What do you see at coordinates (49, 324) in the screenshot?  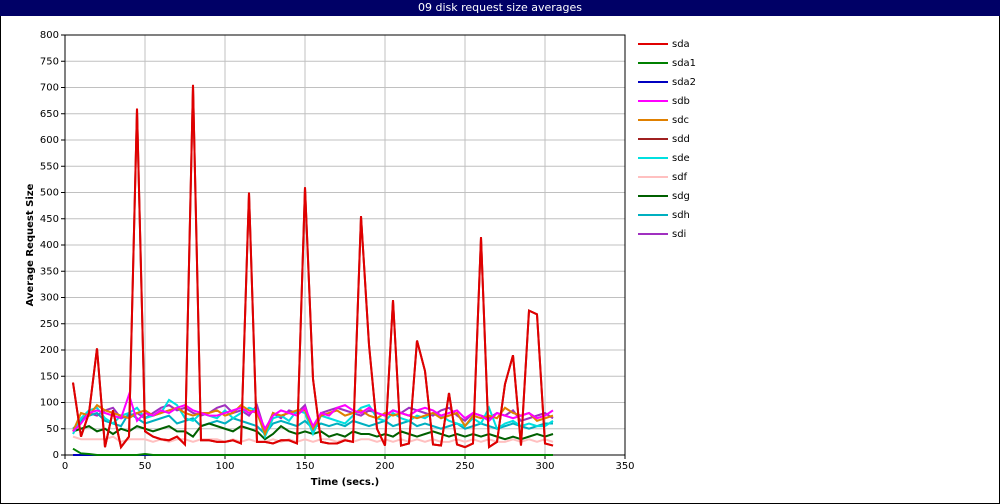 I see `y-tick-label: 250` at bounding box center [49, 324].